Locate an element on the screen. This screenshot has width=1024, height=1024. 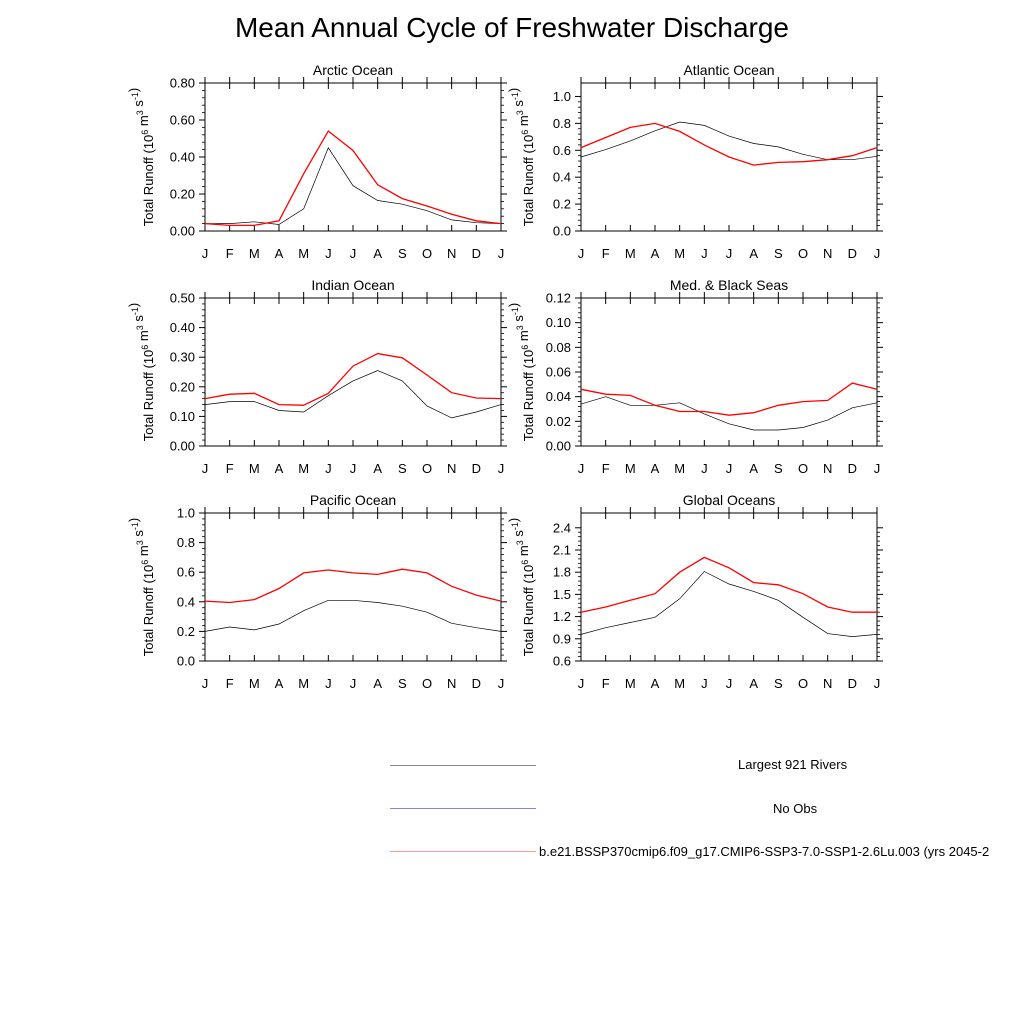
y-tick-label: 0.00 is located at coordinates (182, 446).